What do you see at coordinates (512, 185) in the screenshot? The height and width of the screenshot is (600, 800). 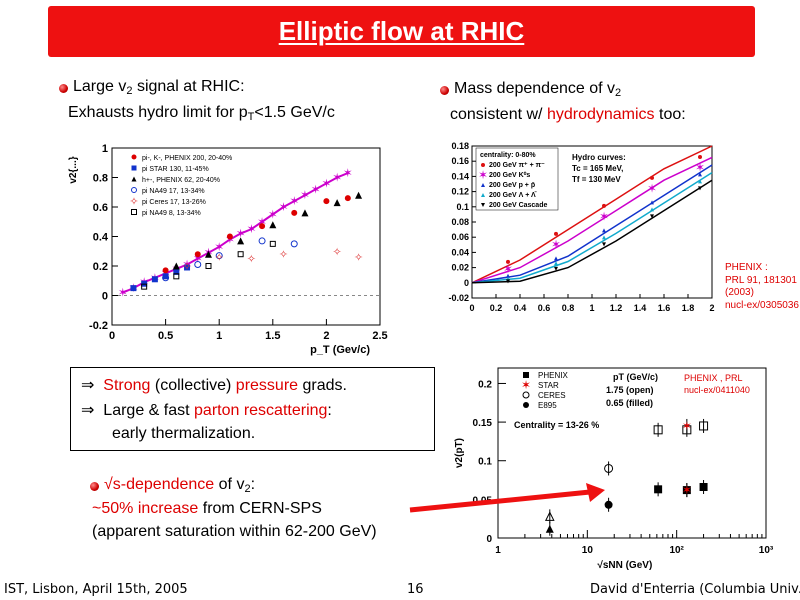 I see `legend-label: 200 GeV p + p̄` at bounding box center [512, 185].